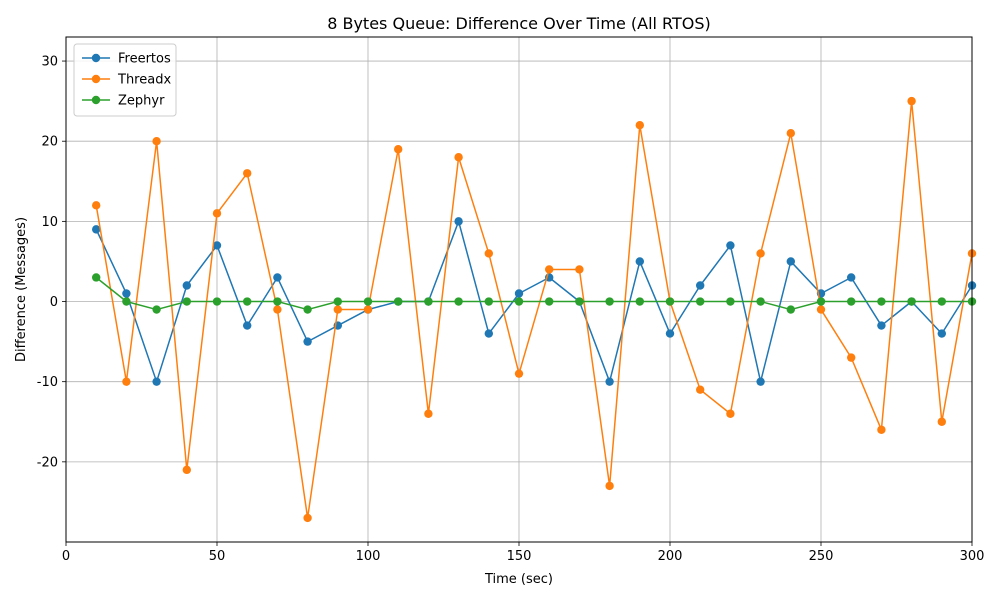  Describe the element at coordinates (96, 58) in the screenshot. I see `legend-marker-freertos` at that location.